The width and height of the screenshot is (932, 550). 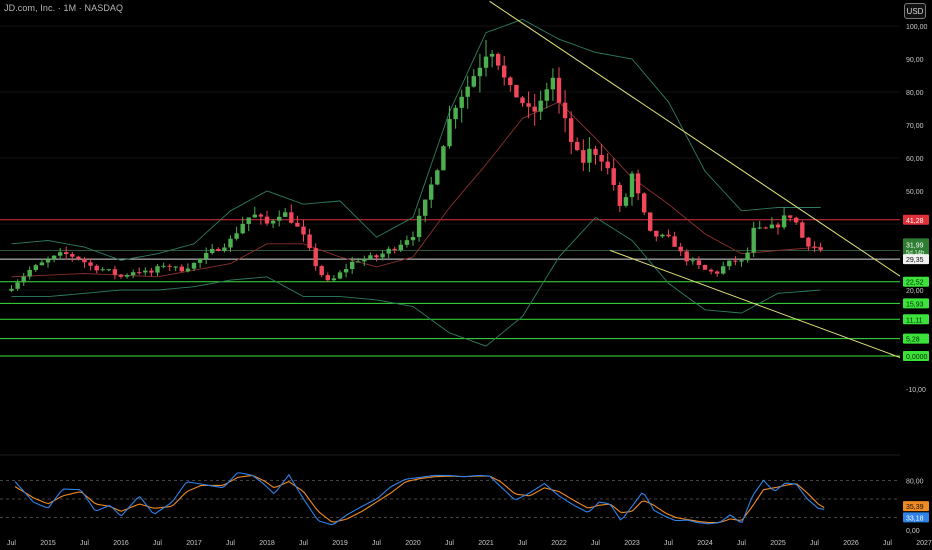 What do you see at coordinates (48, 543) in the screenshot?
I see `time-tick-label: 2015` at bounding box center [48, 543].